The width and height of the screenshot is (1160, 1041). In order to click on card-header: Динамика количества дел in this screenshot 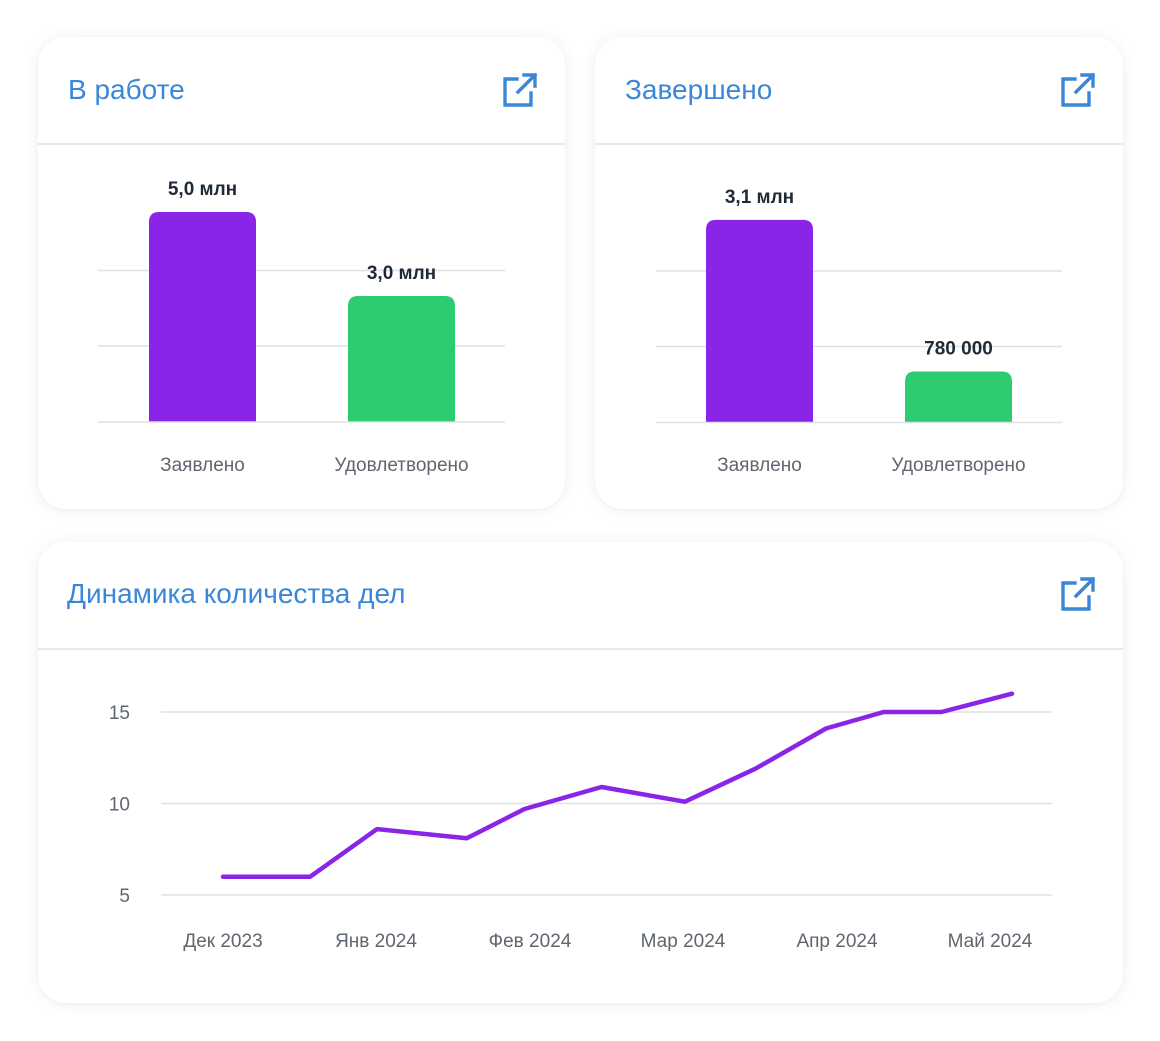, I will do `click(580, 596)`.